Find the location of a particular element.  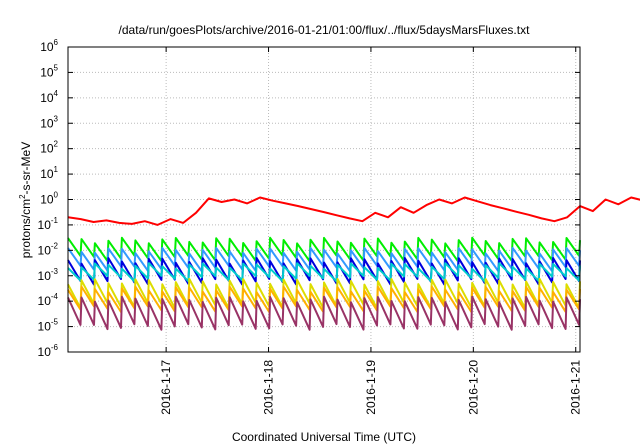

y-tick-label: 10⁻⁵ is located at coordinates (48, 326).